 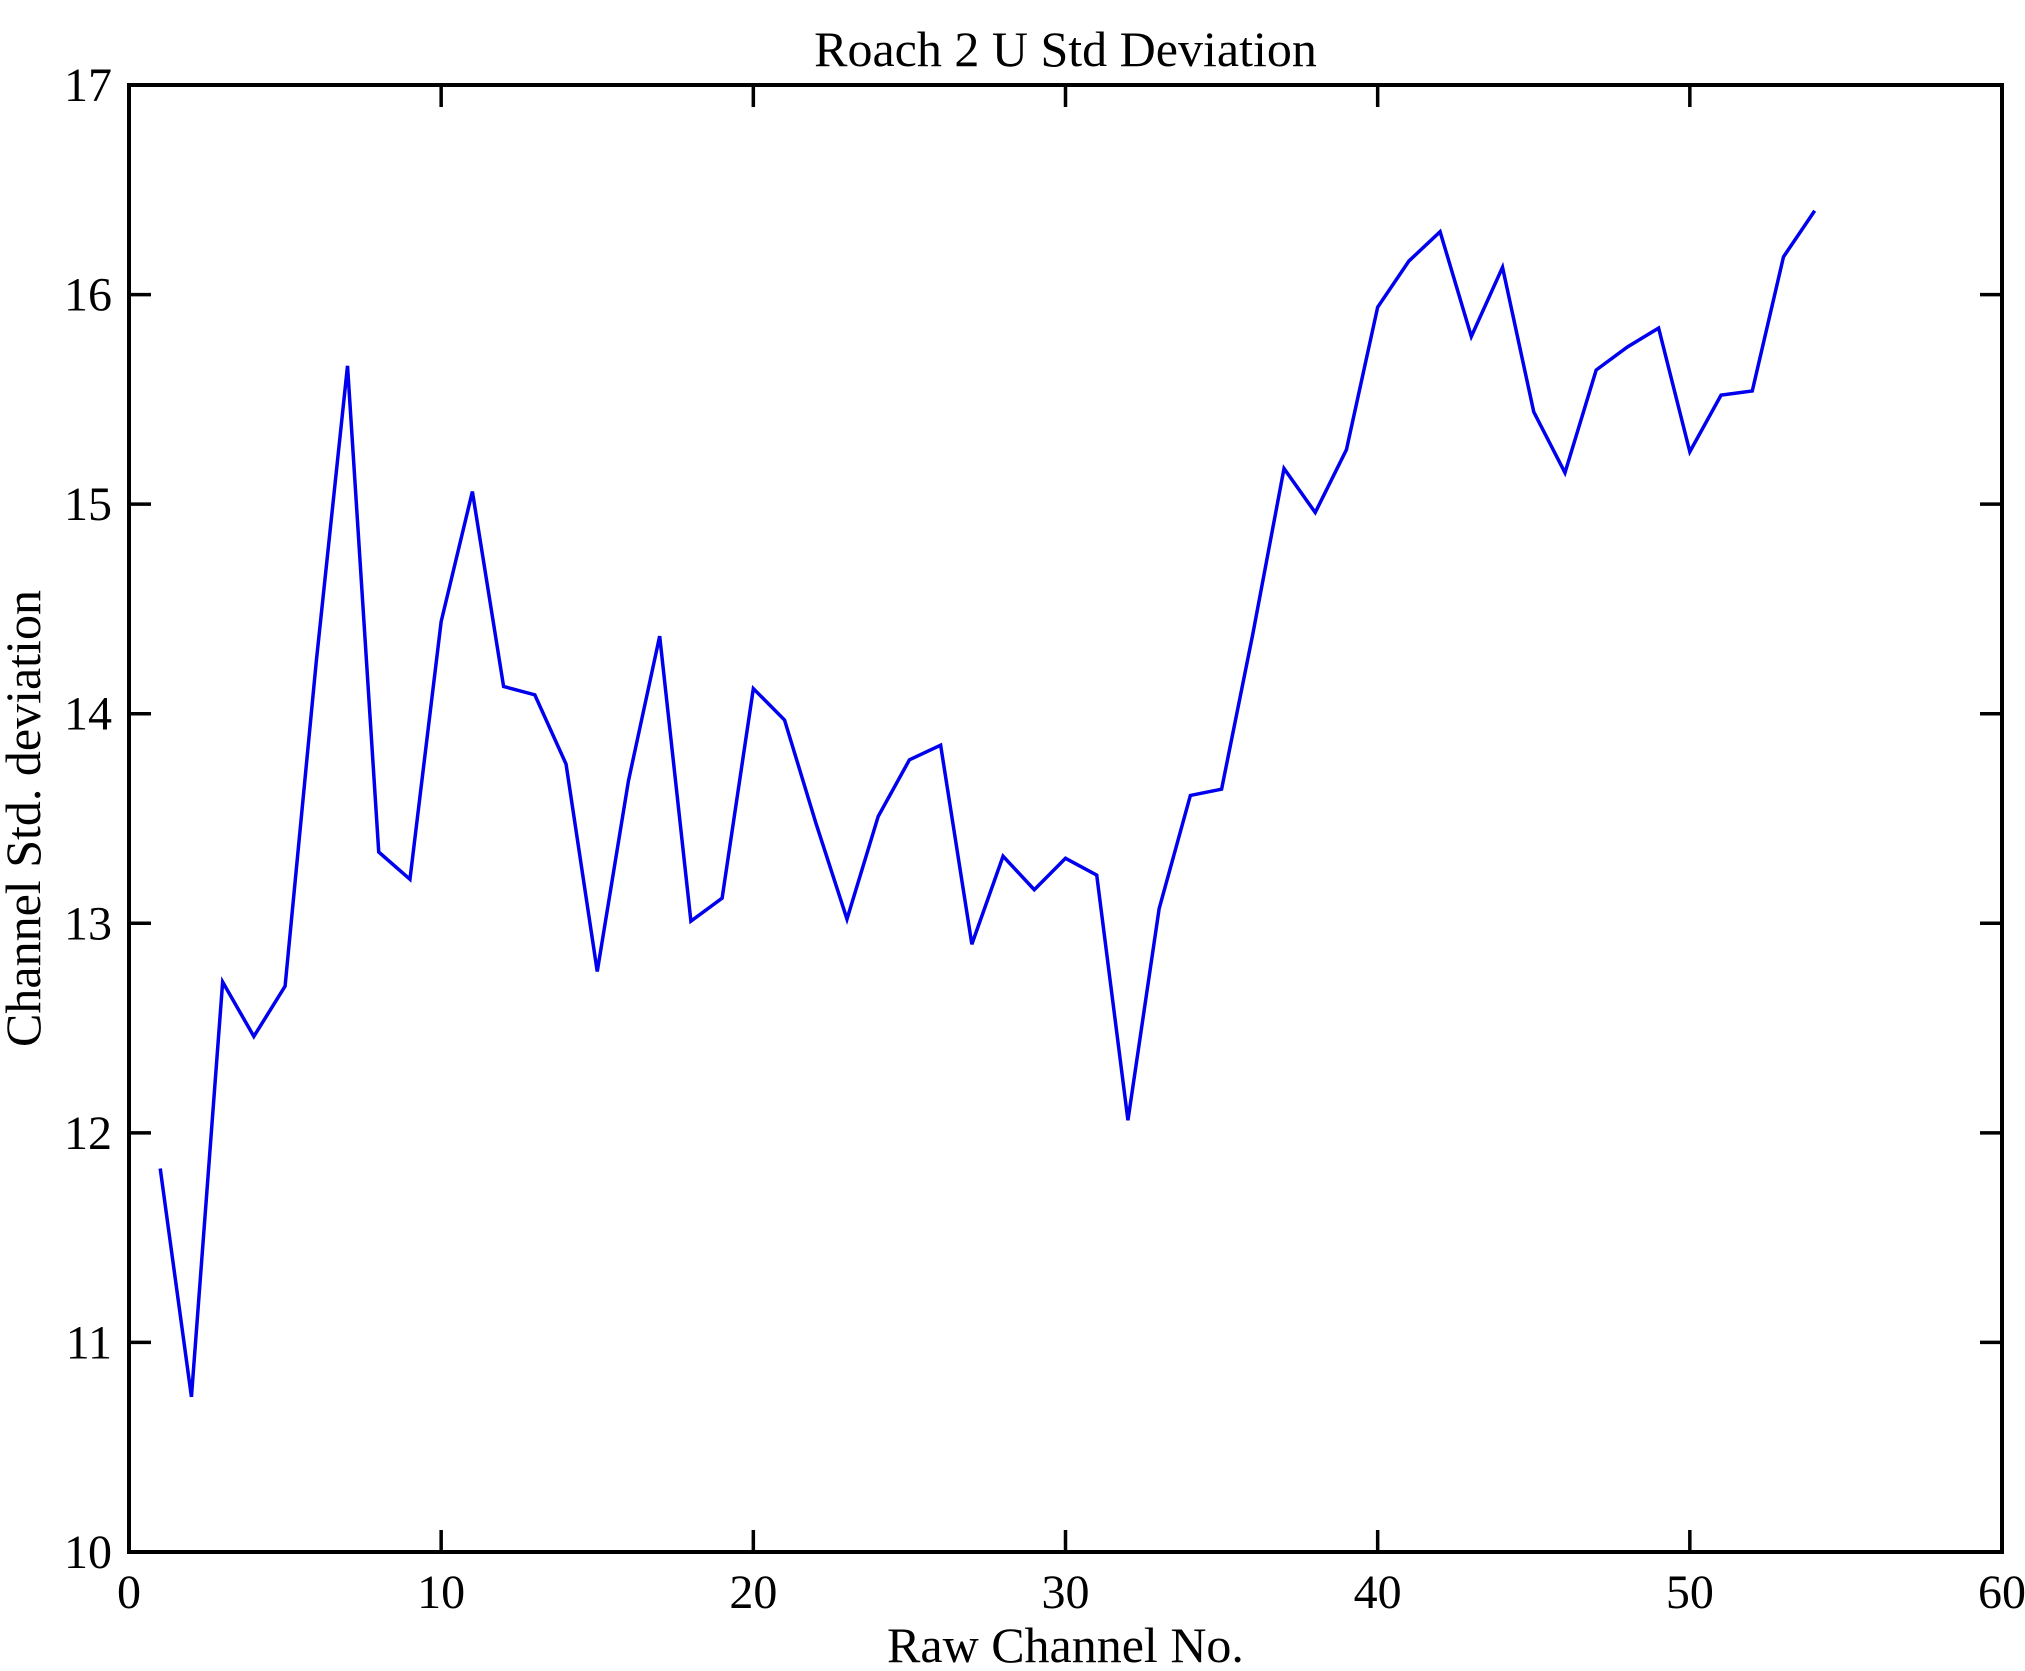 I want to click on x-axis-tick-labels: 0 10 20 30 40 50 60, so click(x=1071, y=1592).